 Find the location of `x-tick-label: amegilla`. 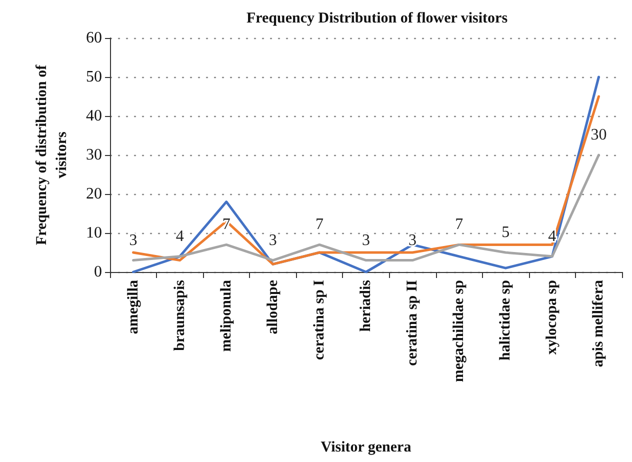

x-tick-label: amegilla is located at coordinates (133, 307).